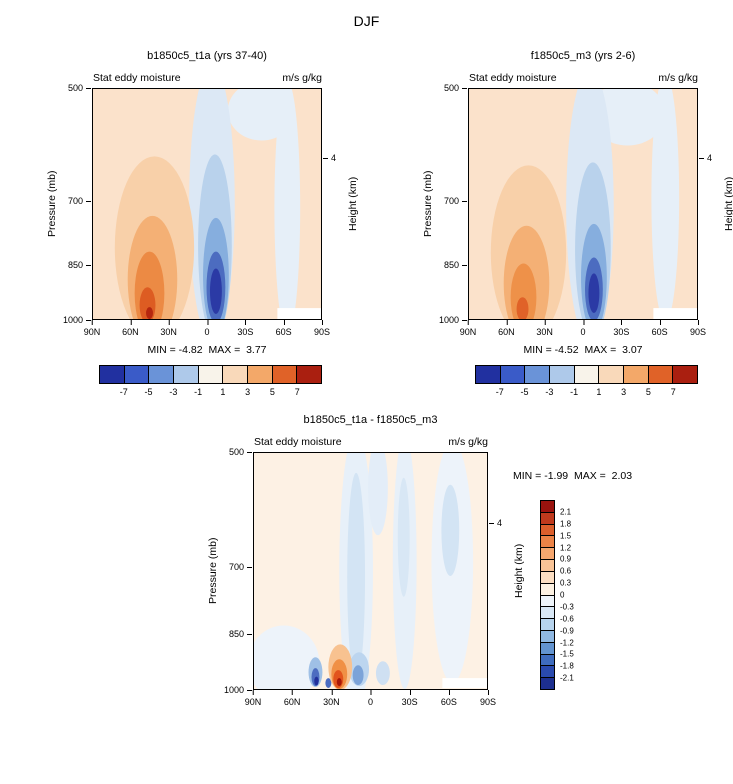 The width and height of the screenshot is (733, 784). I want to click on colorbar-tick-label: -0.9, so click(567, 631).